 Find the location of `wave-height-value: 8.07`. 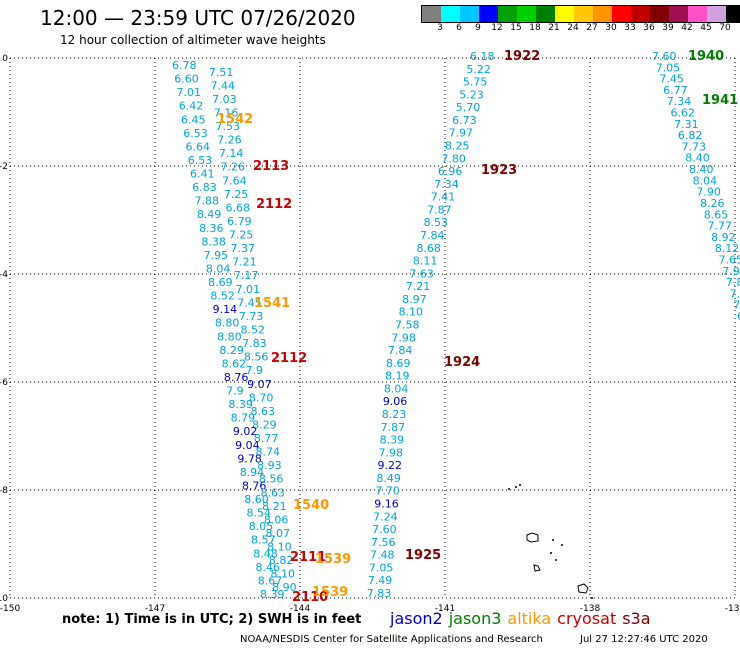

wave-height-value: 8.07 is located at coordinates (278, 533).